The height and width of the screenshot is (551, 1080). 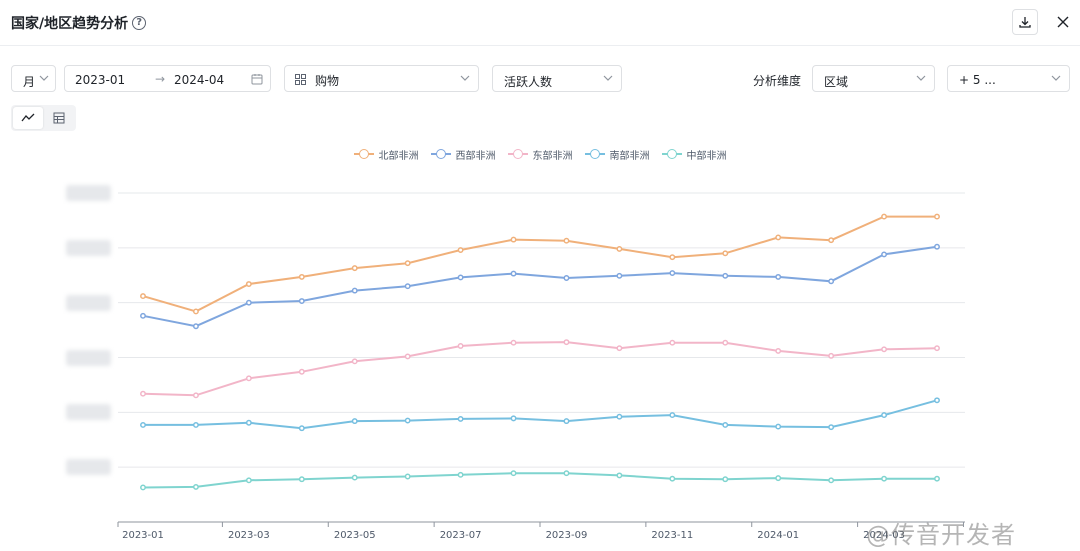 What do you see at coordinates (167, 78) in the screenshot?
I see `date-range-picker: 2023-01 → 2024-04` at bounding box center [167, 78].